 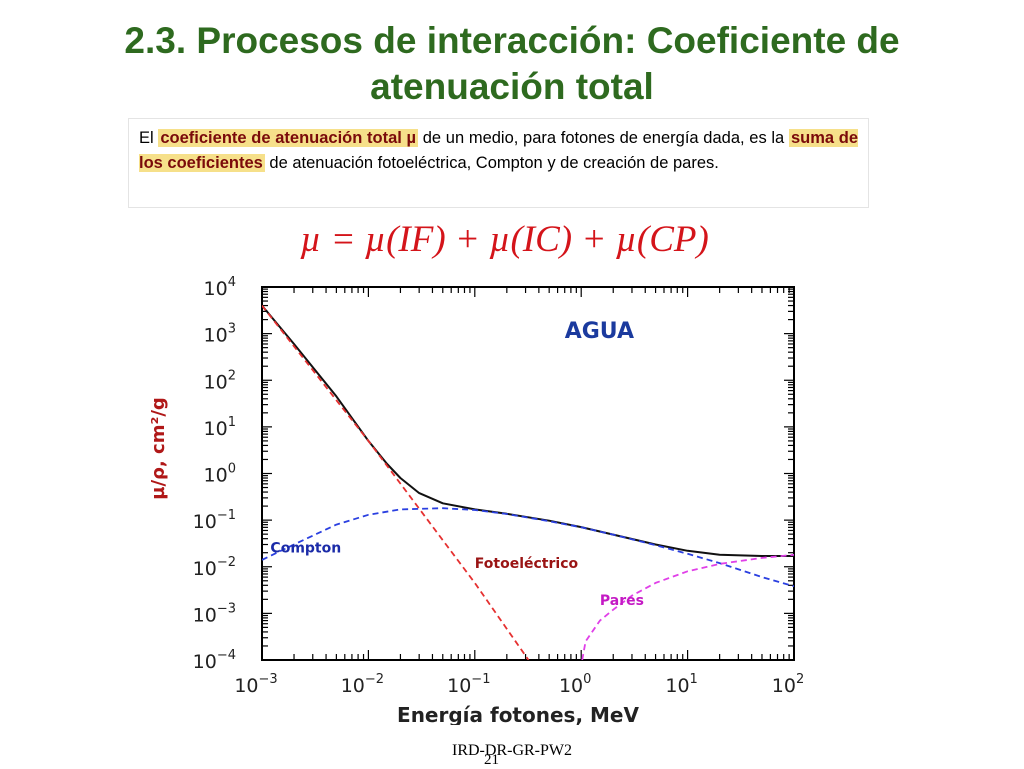 I want to click on series-pares, so click(x=687, y=606).